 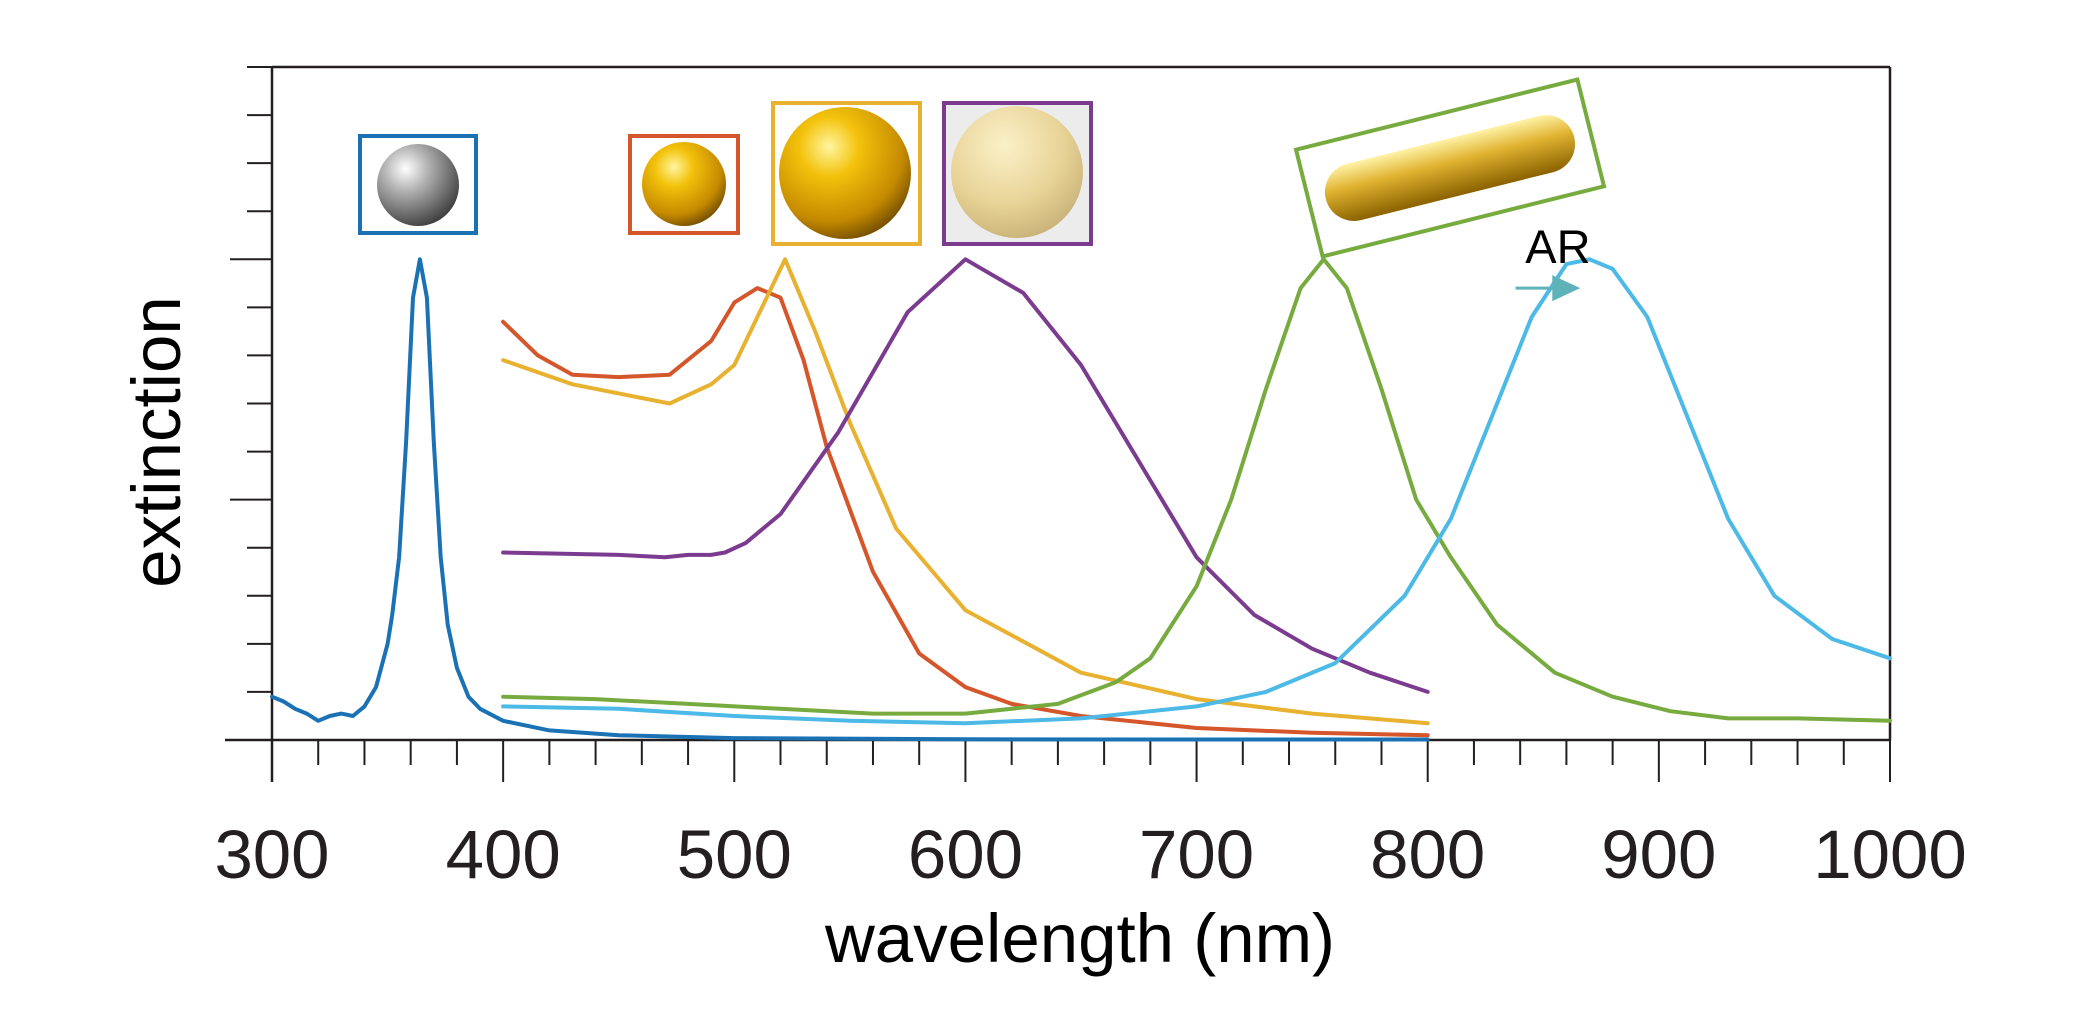 I want to click on gold-nanorod-icon, so click(x=1450, y=168).